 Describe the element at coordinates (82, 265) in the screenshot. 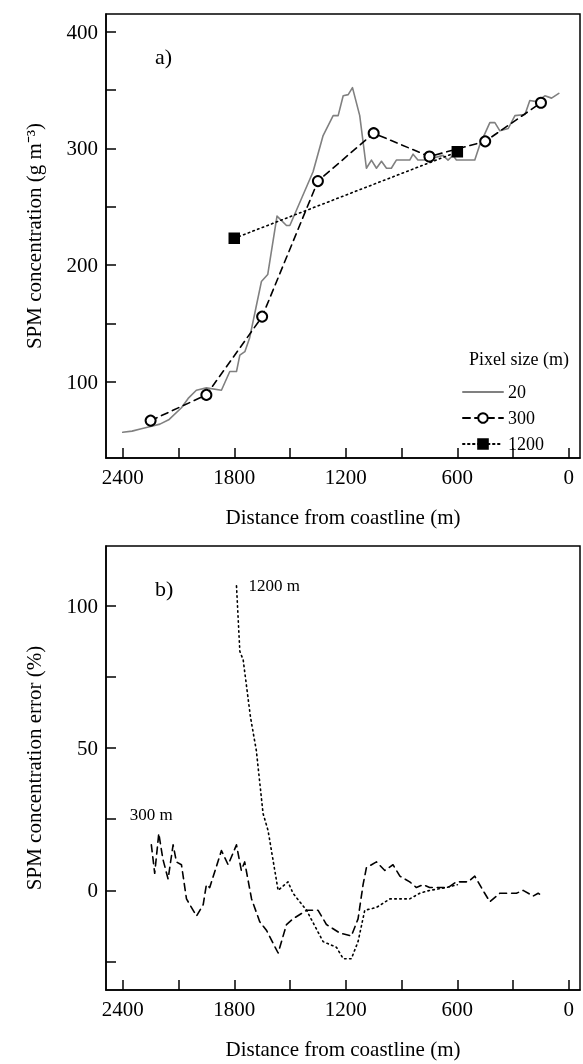

I see `y-tick-label: 200` at that location.